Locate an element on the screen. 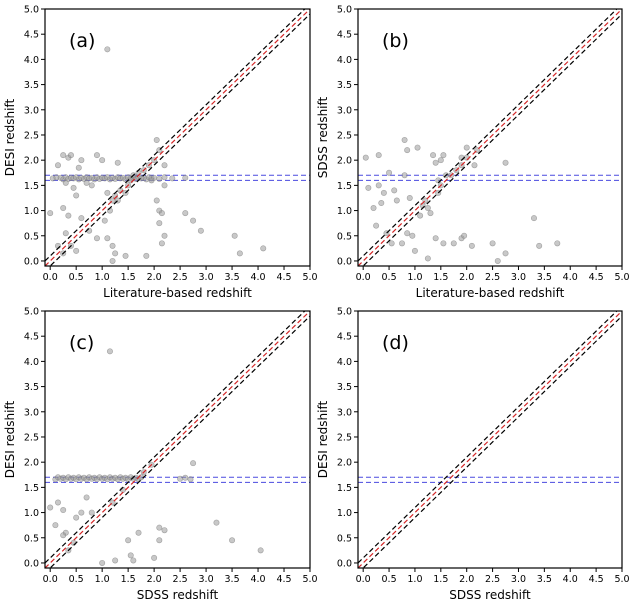 The image size is (634, 606). x-tick-label: 4.5 is located at coordinates (596, 277).